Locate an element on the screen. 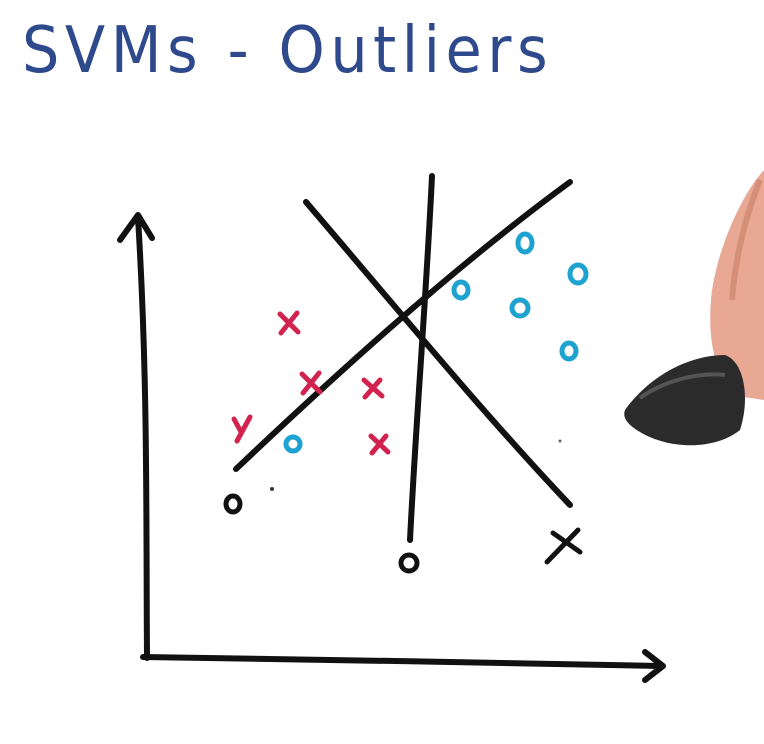 The image size is (764, 744). x-axis is located at coordinates (401, 661).